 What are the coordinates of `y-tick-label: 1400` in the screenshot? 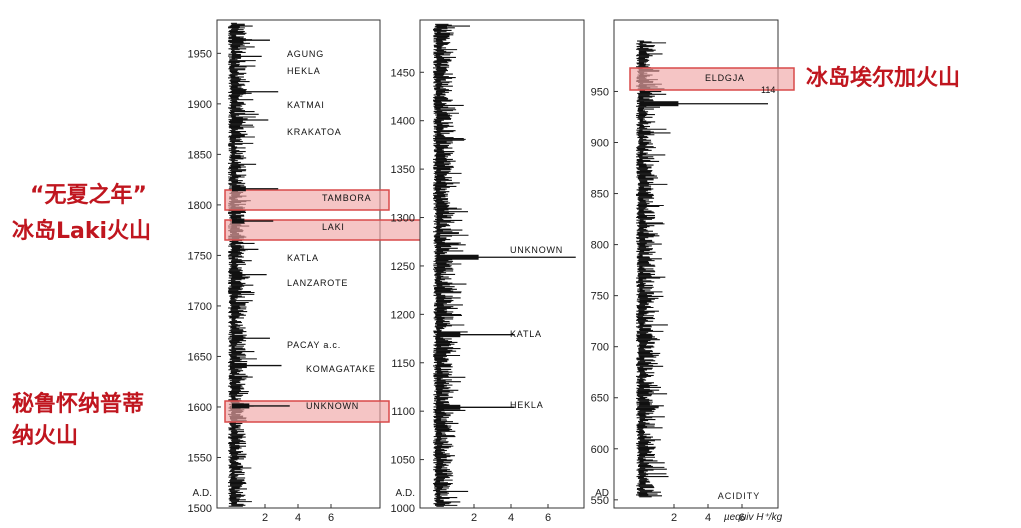 It's located at (403, 122).